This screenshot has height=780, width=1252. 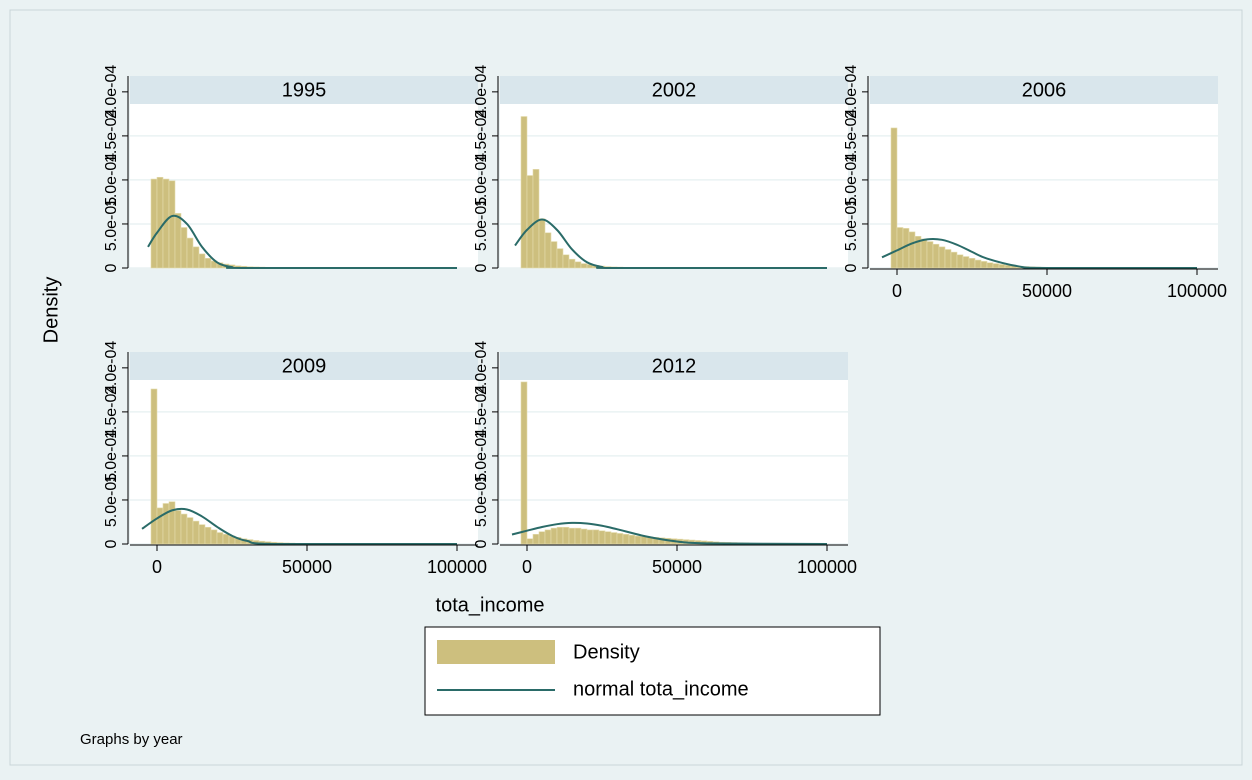 I want to click on x-axis-title: tota_income, so click(x=490, y=605).